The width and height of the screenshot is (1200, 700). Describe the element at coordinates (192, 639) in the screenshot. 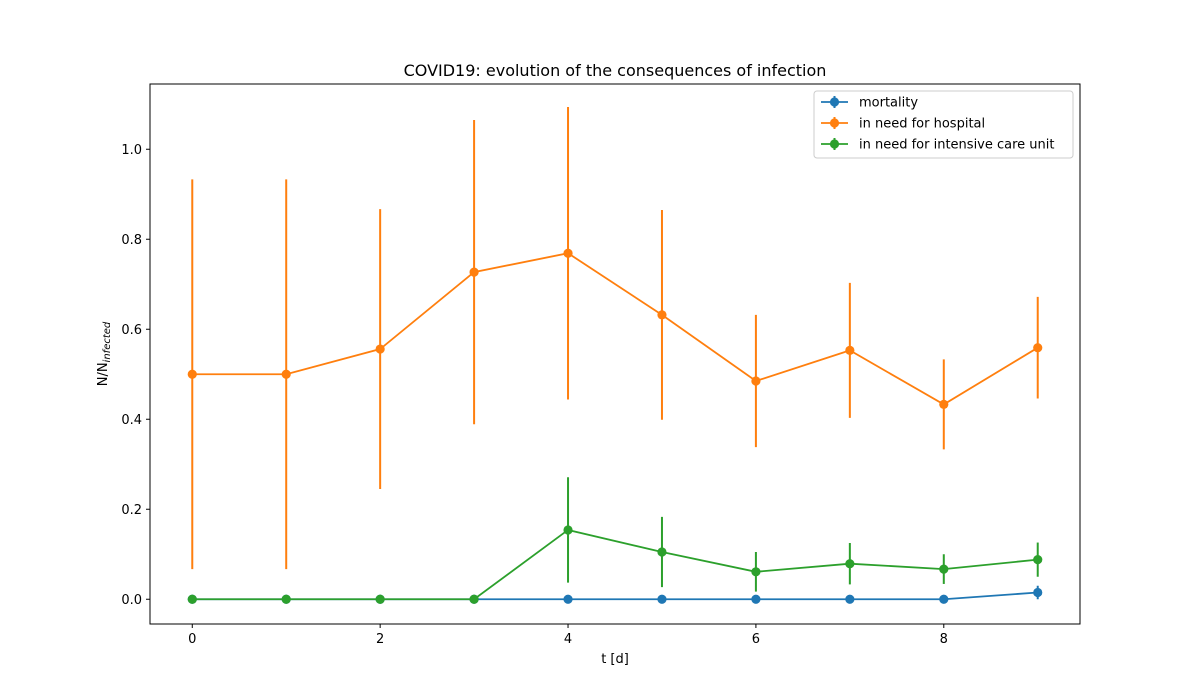

I see `x-tick-label: 0` at that location.